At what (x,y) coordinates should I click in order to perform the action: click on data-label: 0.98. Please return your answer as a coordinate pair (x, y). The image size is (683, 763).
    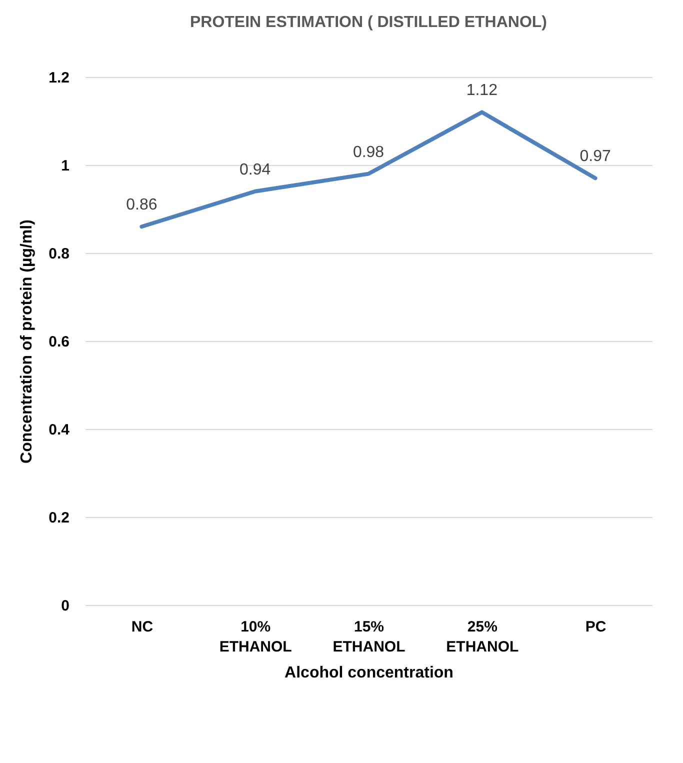
    Looking at the image, I should click on (368, 152).